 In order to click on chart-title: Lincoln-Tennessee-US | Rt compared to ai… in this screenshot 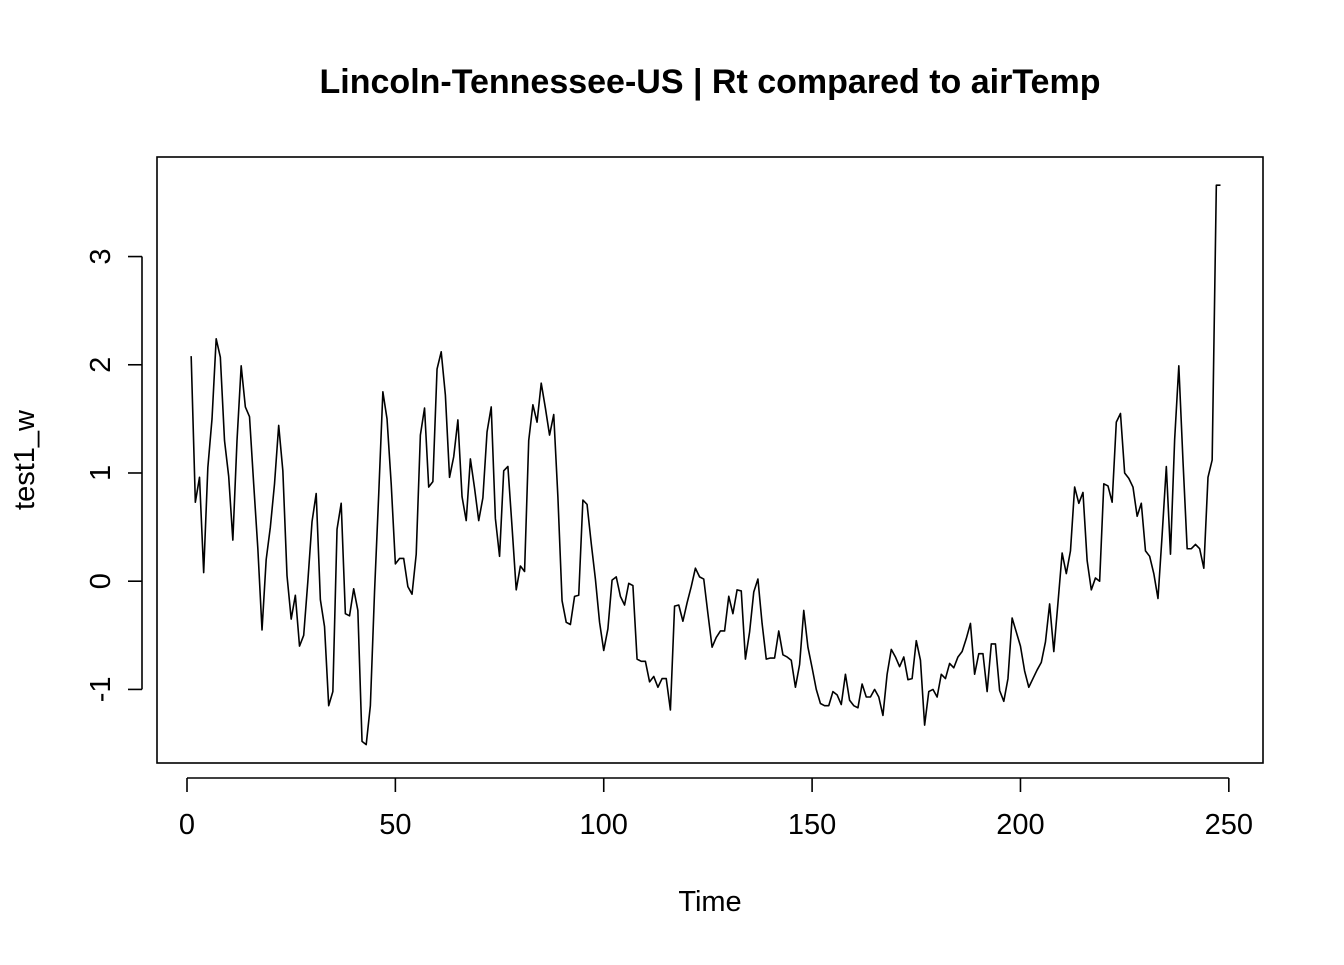, I will do `click(710, 82)`.